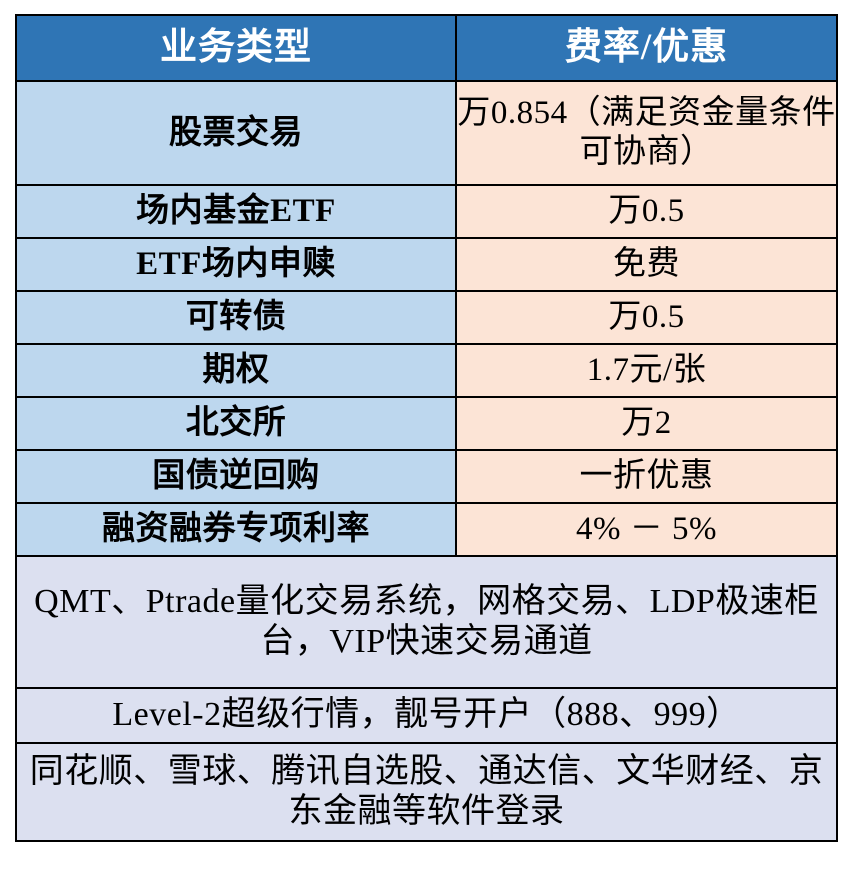 The image size is (850, 894). I want to click on cell-rate-etf-subscription: 免费, so click(646, 264).